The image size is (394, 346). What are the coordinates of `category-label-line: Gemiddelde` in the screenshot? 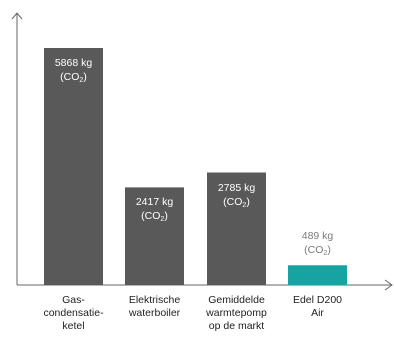 It's located at (236, 300).